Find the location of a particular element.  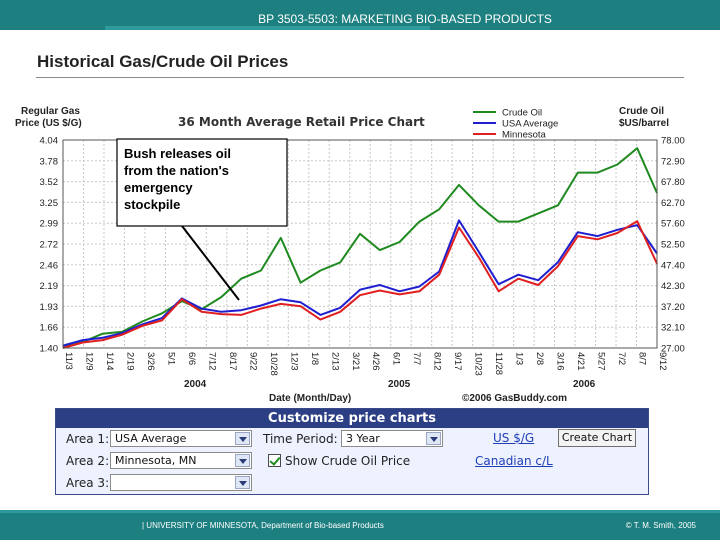

left-tick-label: 4.04 is located at coordinates (49, 141).